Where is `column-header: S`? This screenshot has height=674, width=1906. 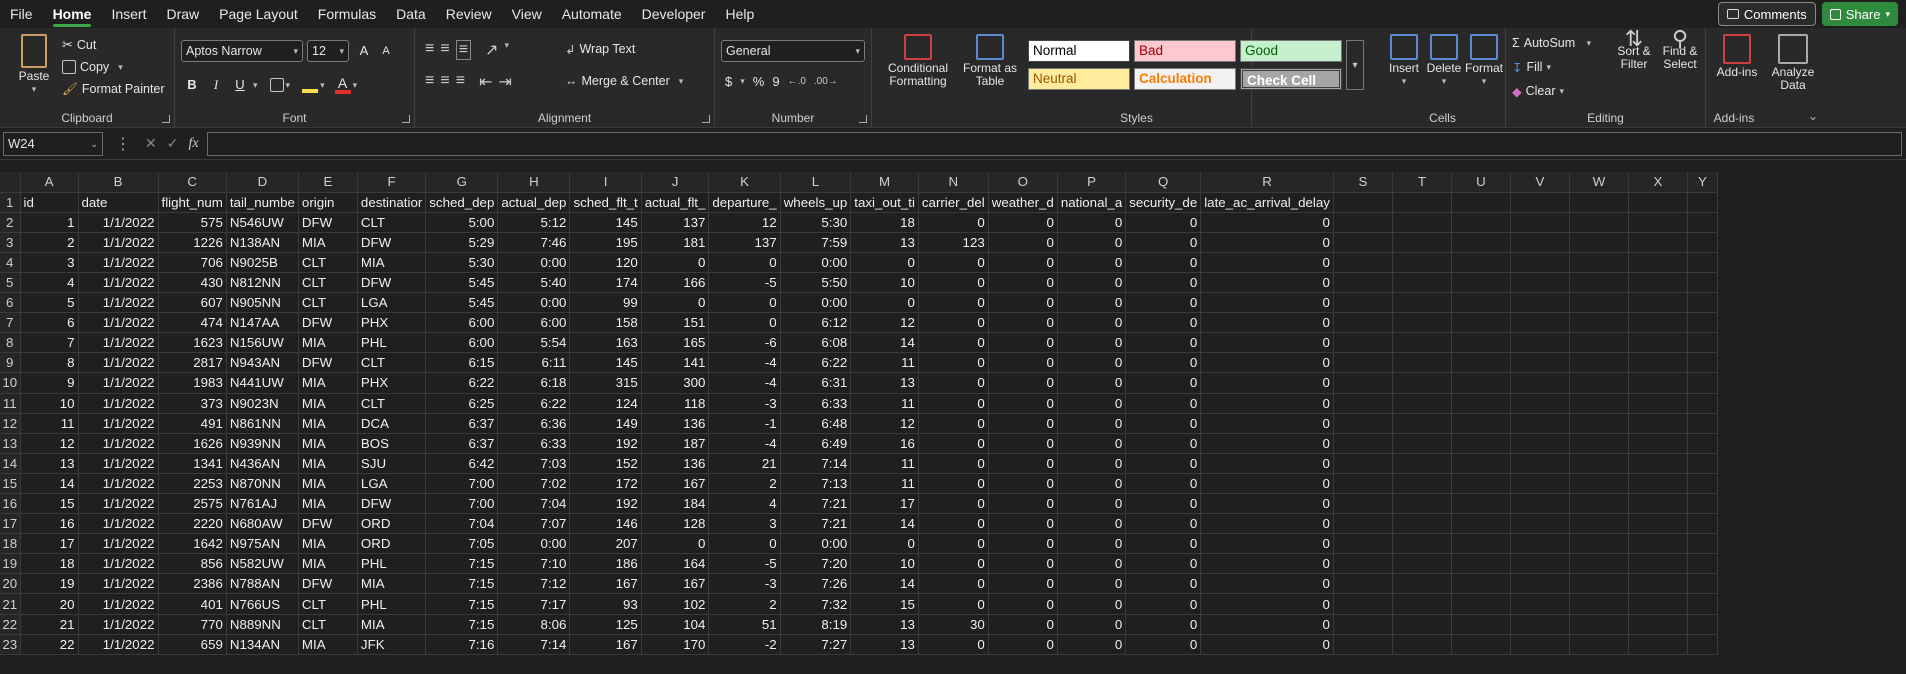
column-header: S is located at coordinates (1363, 182).